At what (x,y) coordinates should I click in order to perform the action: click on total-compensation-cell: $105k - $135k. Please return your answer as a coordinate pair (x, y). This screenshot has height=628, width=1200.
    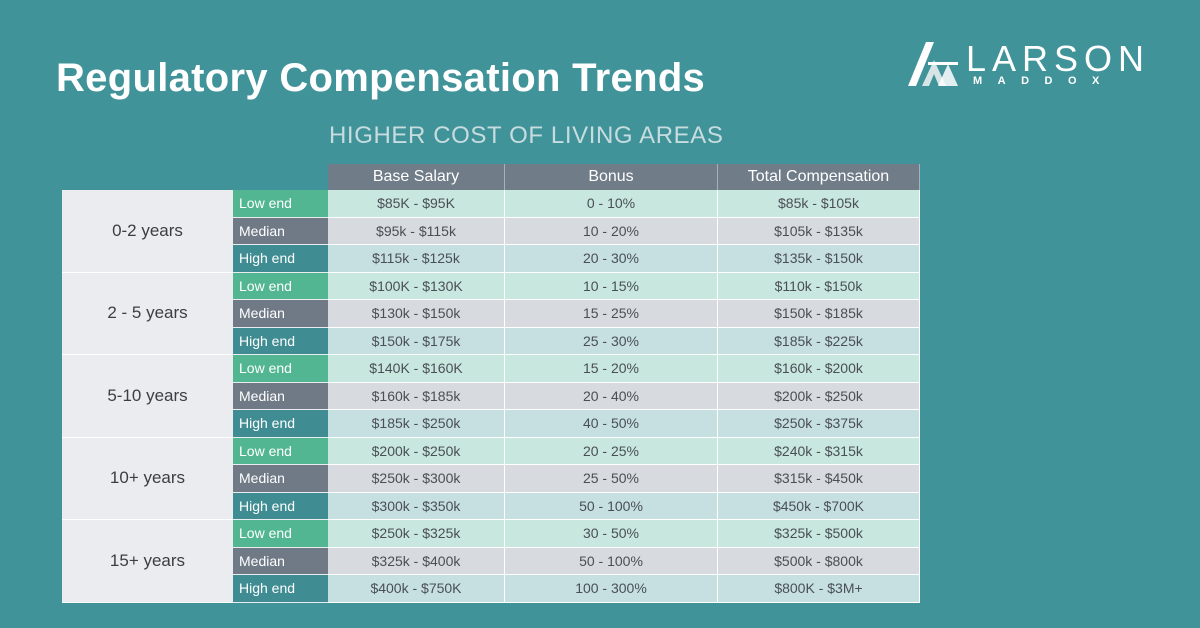
    Looking at the image, I should click on (819, 231).